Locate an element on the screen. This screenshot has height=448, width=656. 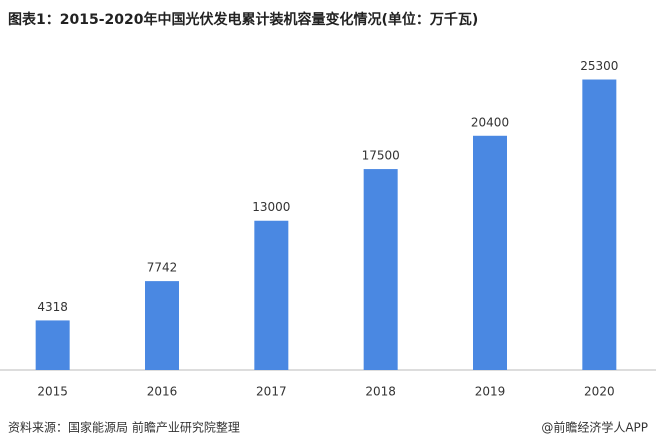
value-label: 25300 is located at coordinates (599, 66).